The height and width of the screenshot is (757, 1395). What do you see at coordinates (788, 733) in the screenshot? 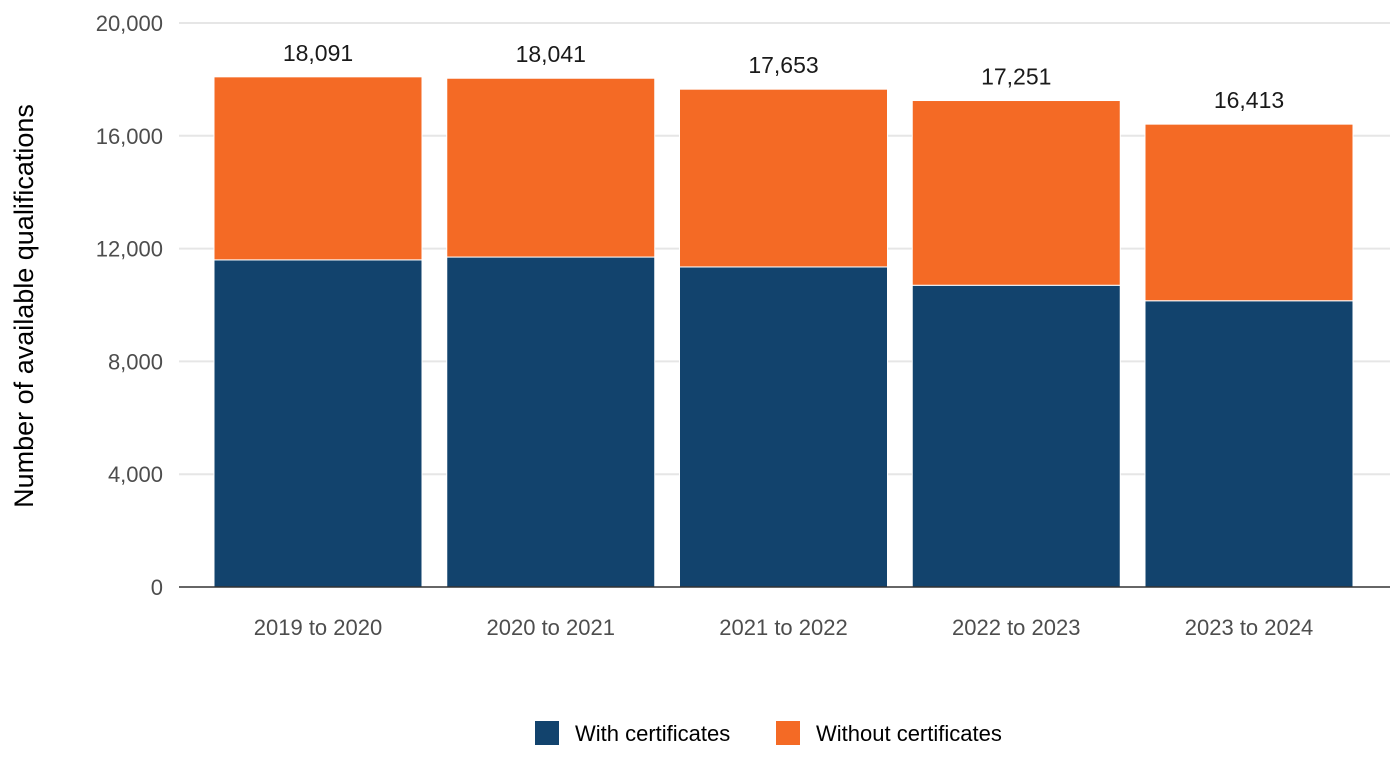
I see `legend-swatch-without-certificates` at bounding box center [788, 733].